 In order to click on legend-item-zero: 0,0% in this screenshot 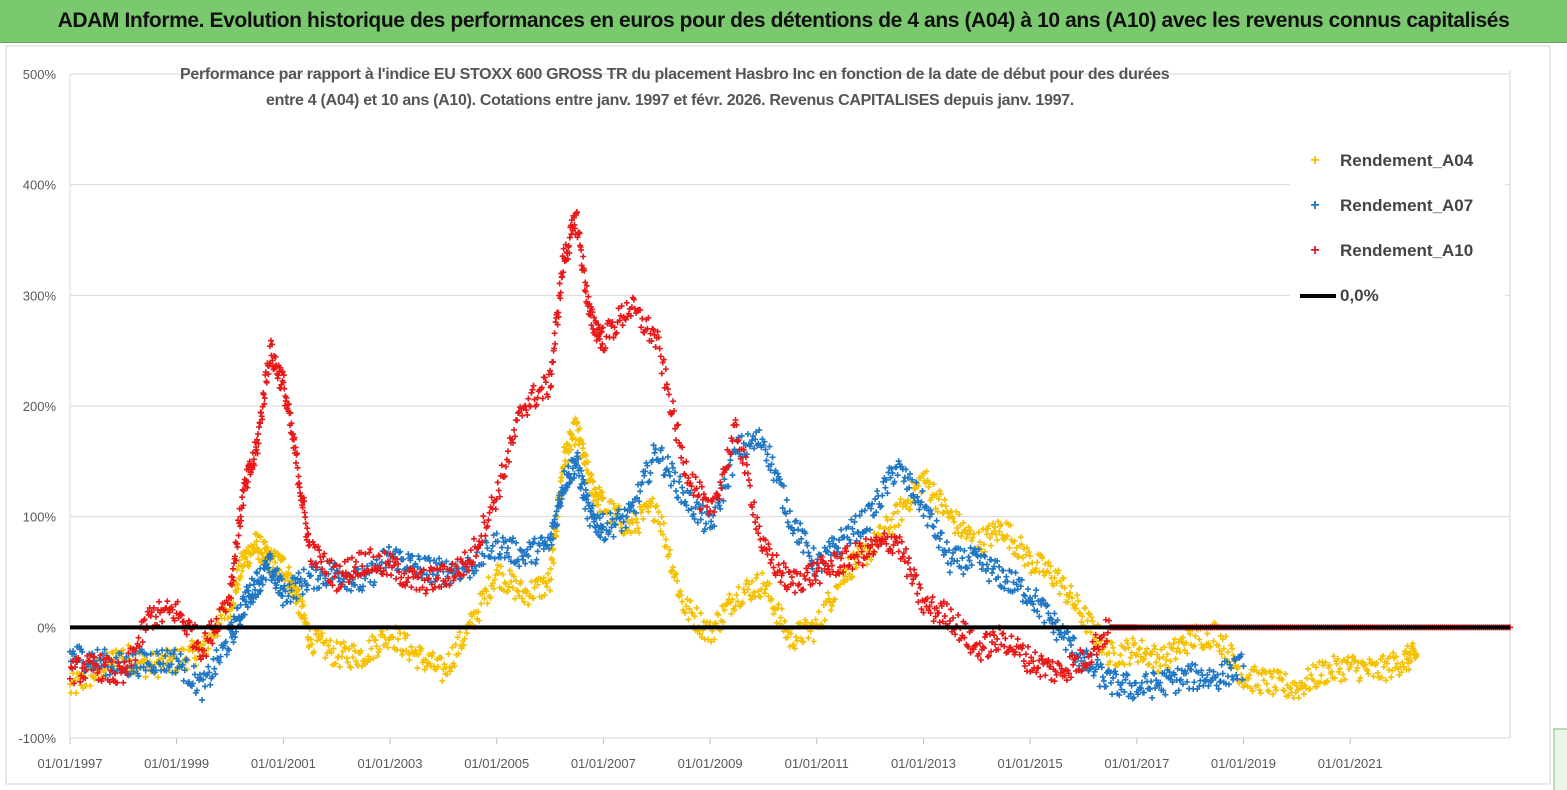, I will do `click(1334, 296)`.